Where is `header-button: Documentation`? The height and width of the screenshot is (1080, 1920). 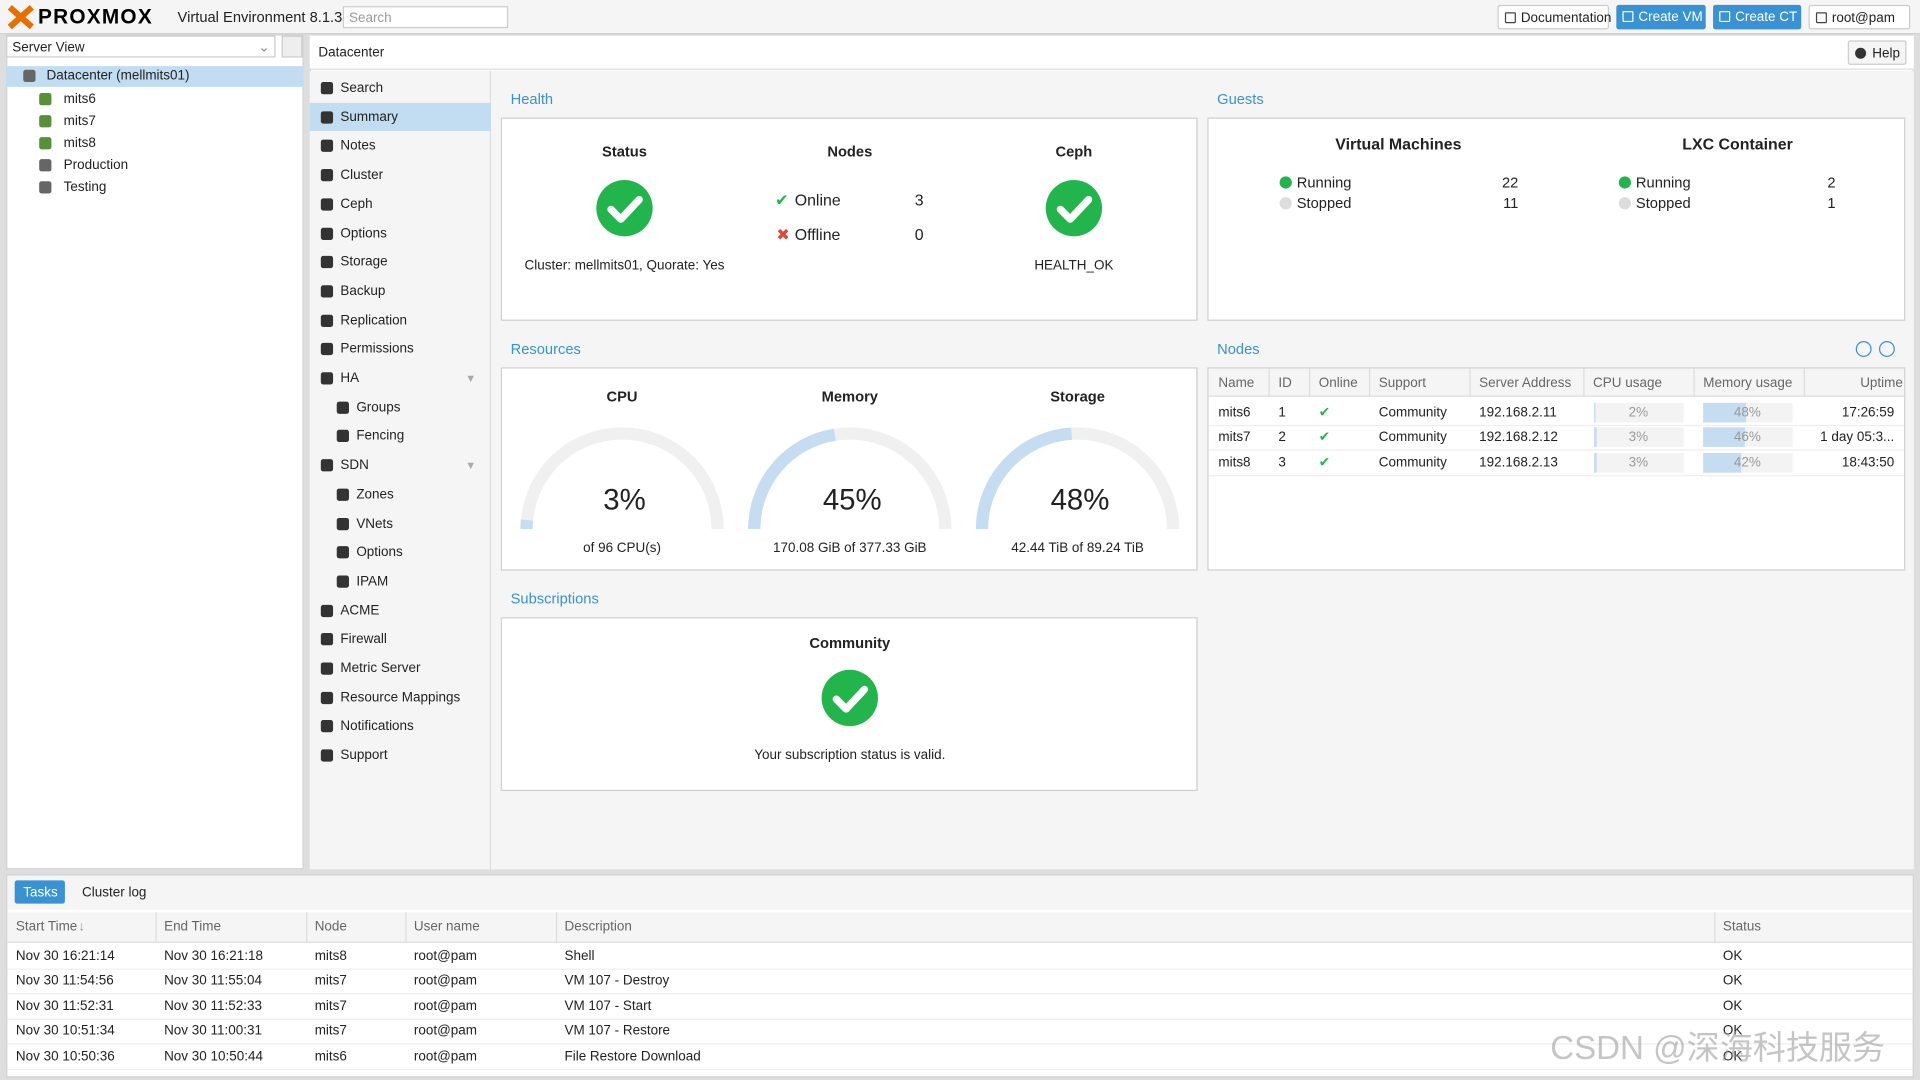 header-button: Documentation is located at coordinates (1554, 17).